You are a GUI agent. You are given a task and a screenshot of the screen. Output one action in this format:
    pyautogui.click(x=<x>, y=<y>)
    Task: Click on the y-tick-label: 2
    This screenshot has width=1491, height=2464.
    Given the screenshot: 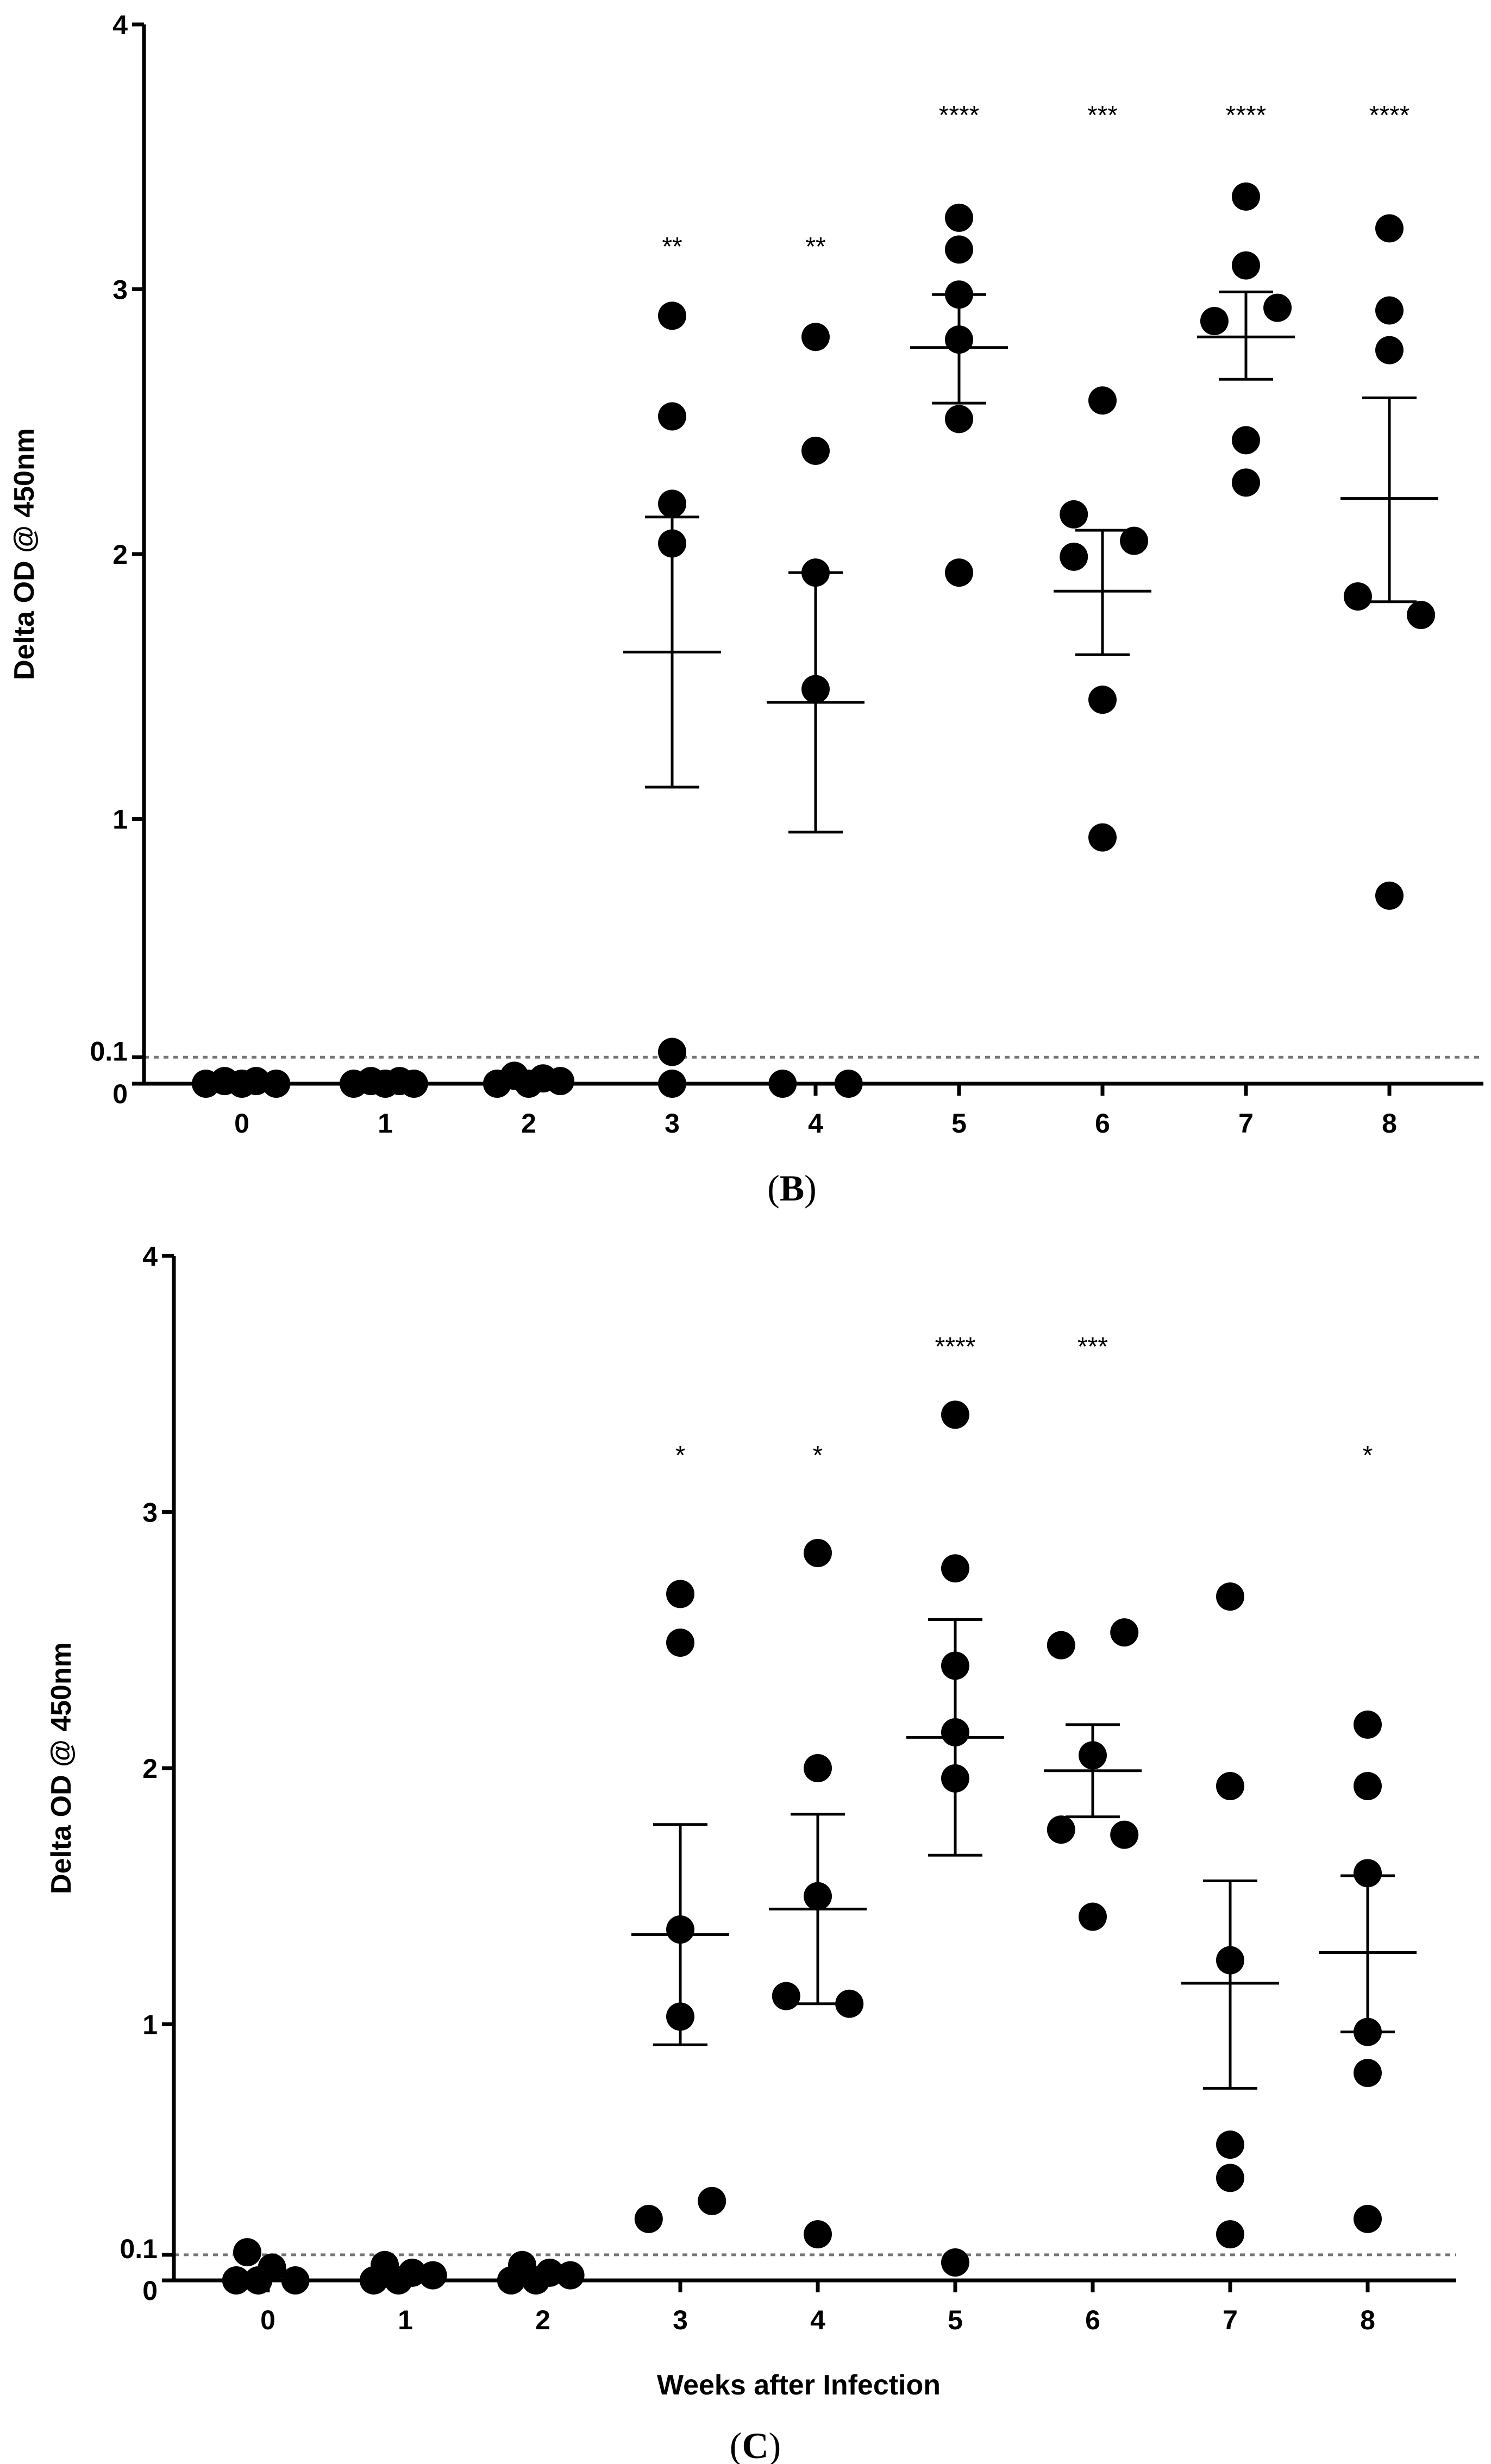 What is the action you would take?
    pyautogui.click(x=120, y=554)
    